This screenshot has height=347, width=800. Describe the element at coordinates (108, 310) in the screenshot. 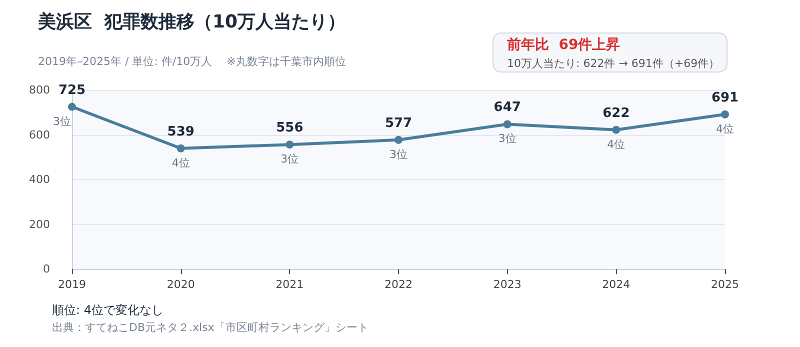

I see `text: 順位: 4位で変化なし` at that location.